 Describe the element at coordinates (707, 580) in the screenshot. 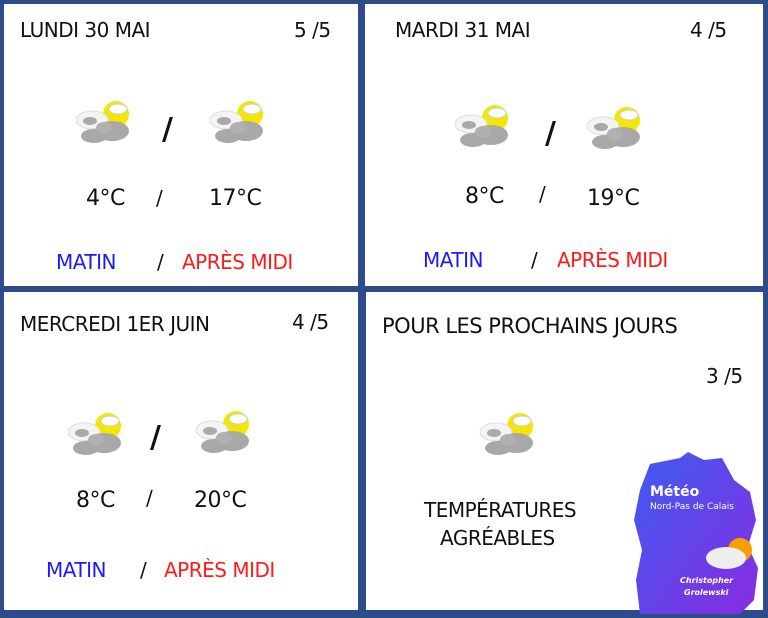

I see `logo-author1: Christopher` at that location.